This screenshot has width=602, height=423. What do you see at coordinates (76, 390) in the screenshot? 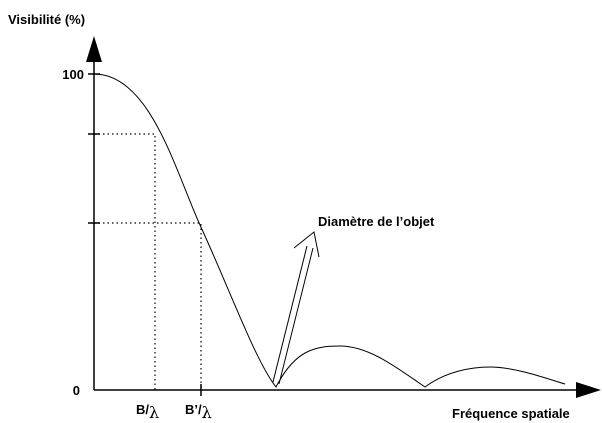
I see `y-tick-label: 0` at bounding box center [76, 390].